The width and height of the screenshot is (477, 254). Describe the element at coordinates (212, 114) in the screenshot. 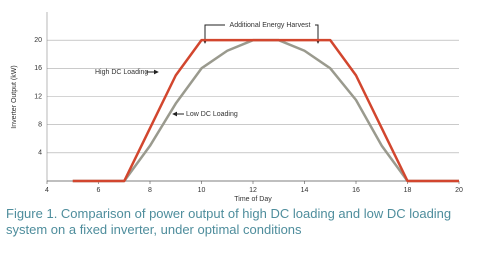

I see `annotation: Low DC Loading` at that location.